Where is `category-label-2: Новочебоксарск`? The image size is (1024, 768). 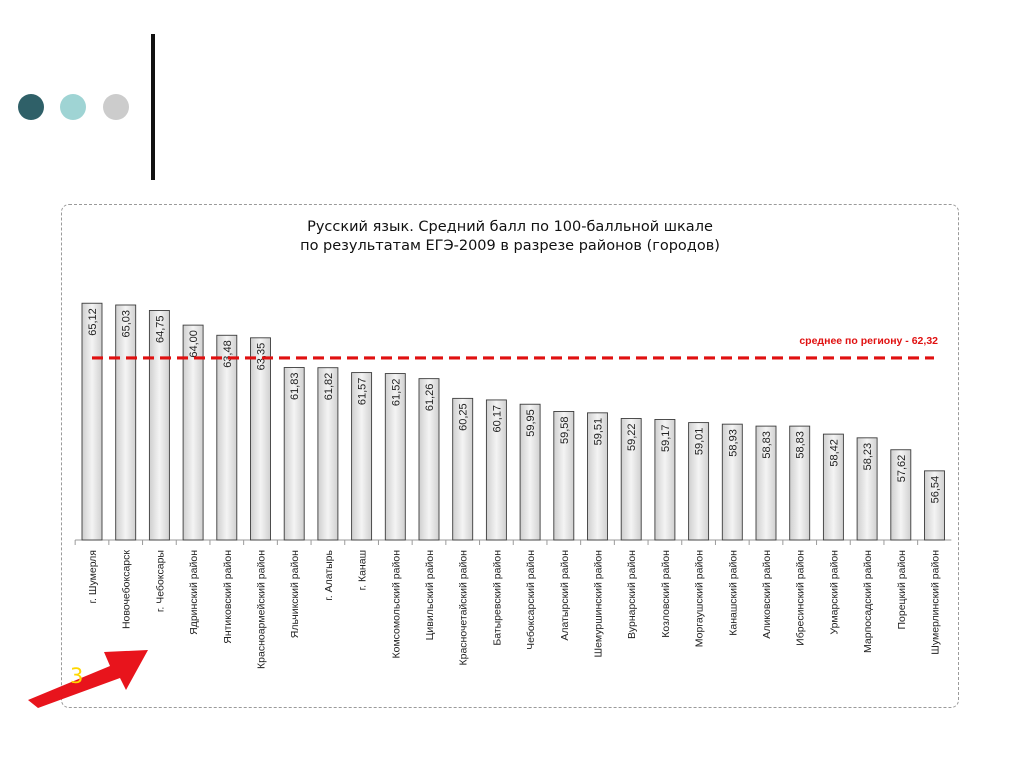
category-label-2: Новочебоксарск is located at coordinates (127, 589).